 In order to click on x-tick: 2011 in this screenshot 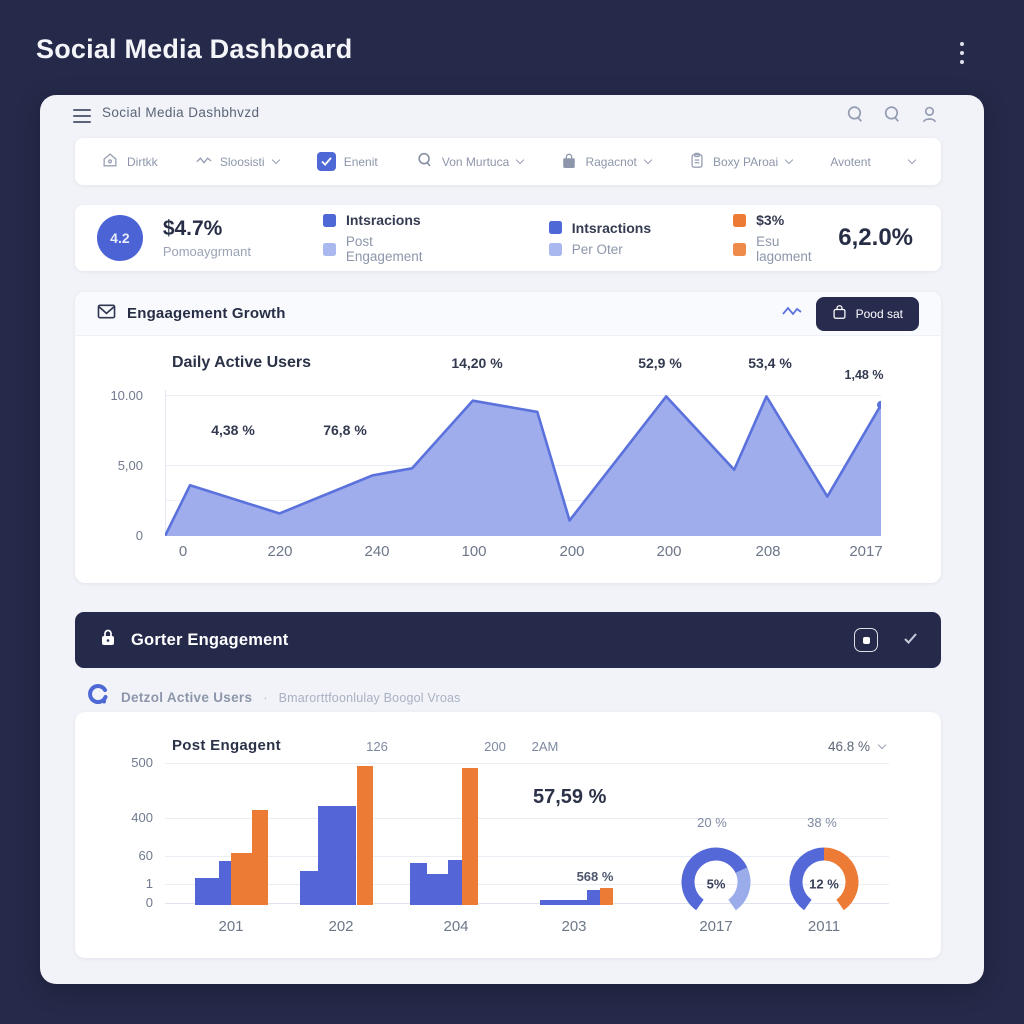, I will do `click(824, 926)`.